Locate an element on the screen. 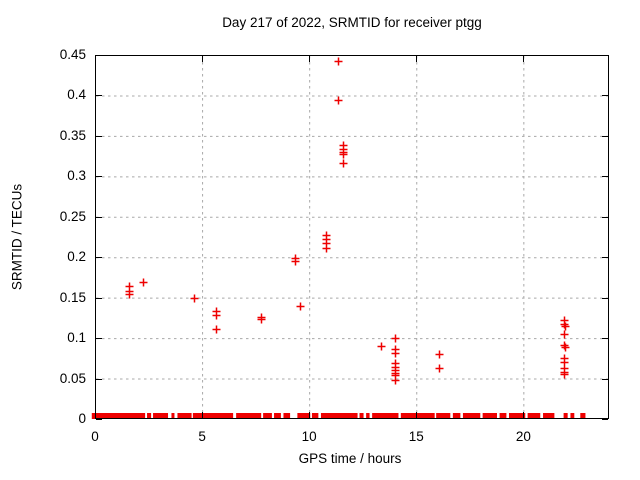 Image resolution: width=640 pixels, height=480 pixels. x-tick-label: 15 is located at coordinates (416, 436).